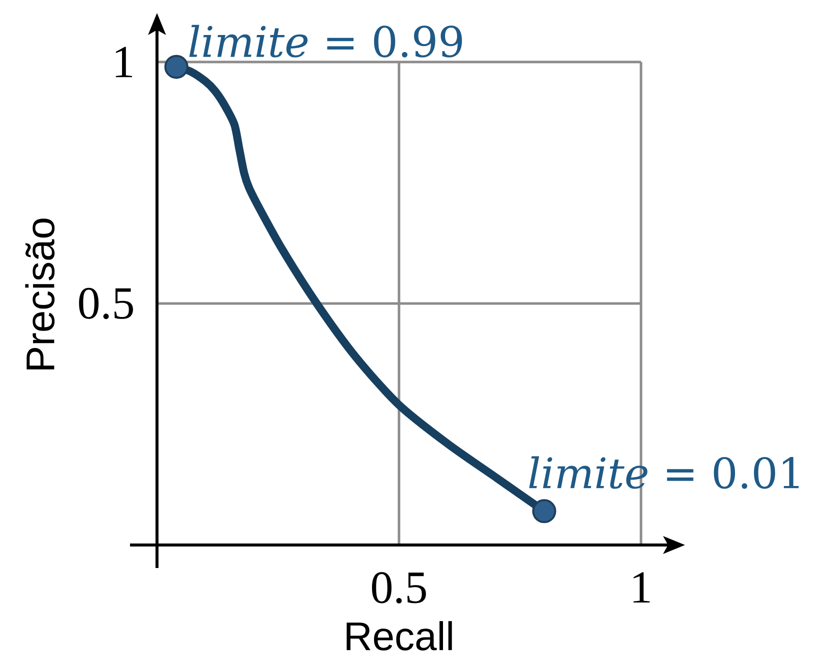 This screenshot has width=832, height=658. Describe the element at coordinates (399, 635) in the screenshot. I see `x-axis-title: Recall` at that location.